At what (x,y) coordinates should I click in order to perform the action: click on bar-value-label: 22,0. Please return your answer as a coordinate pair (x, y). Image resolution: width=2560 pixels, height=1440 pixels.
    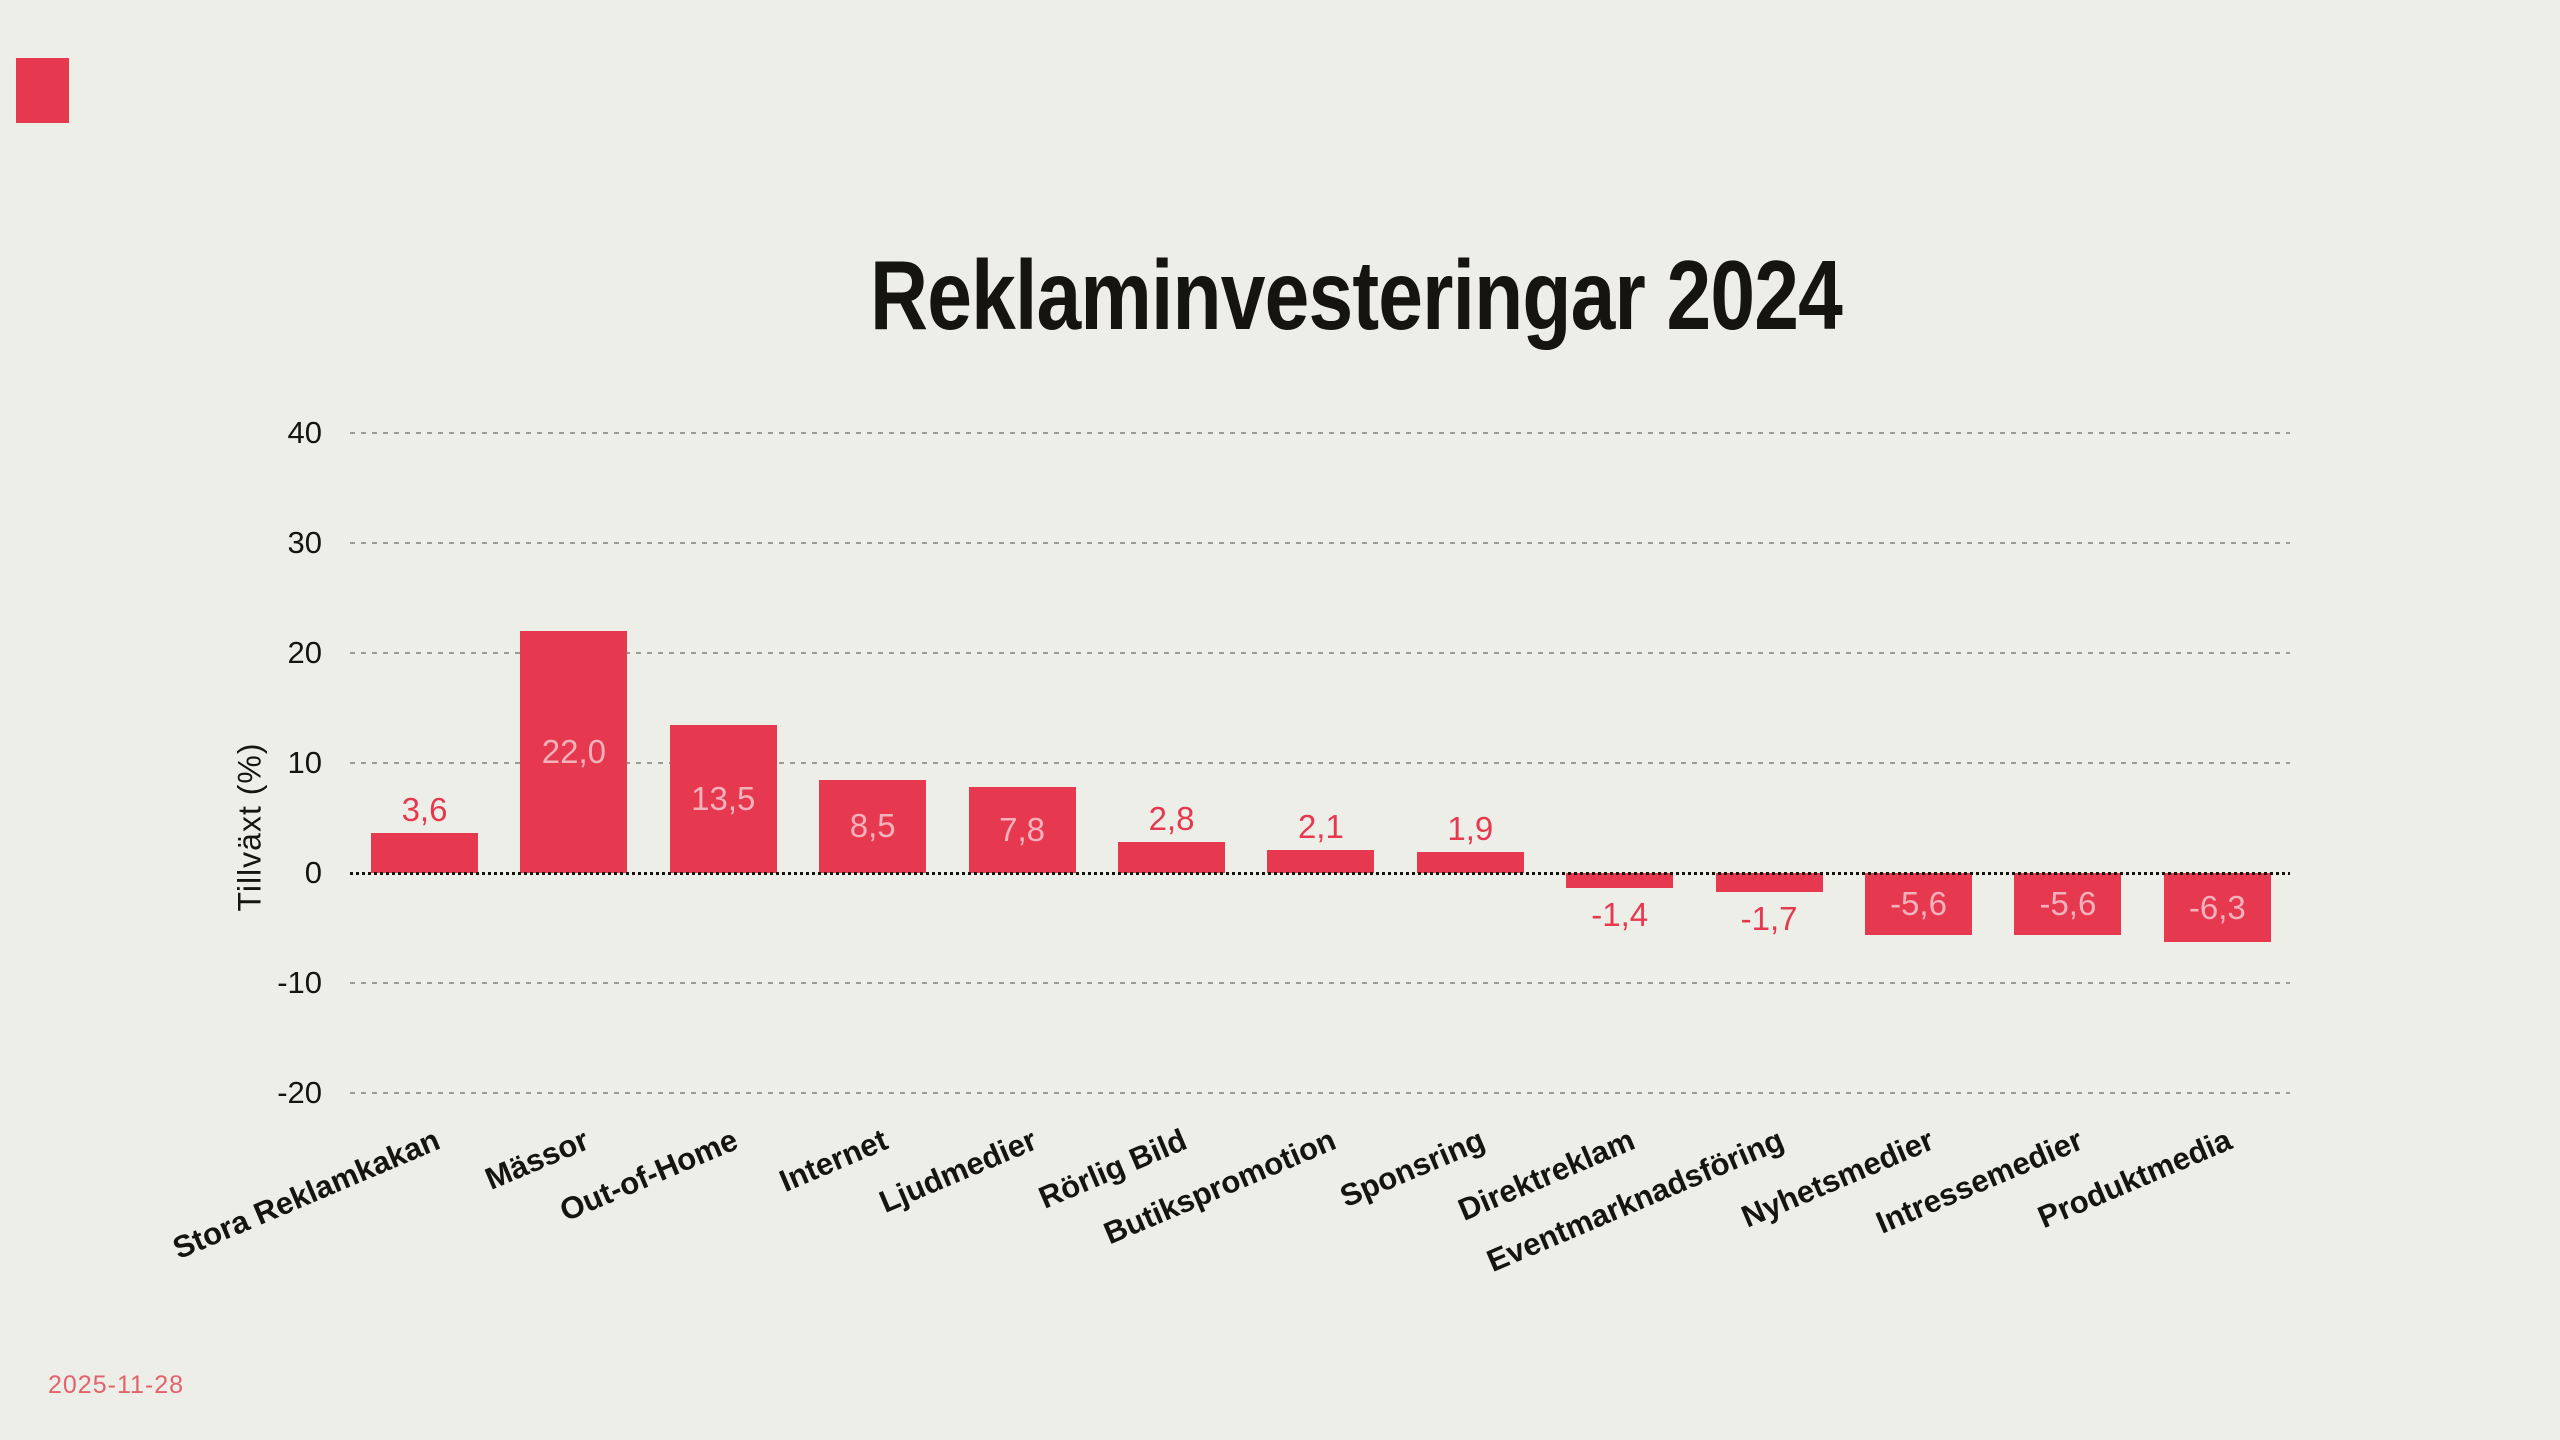
    Looking at the image, I should click on (573, 751).